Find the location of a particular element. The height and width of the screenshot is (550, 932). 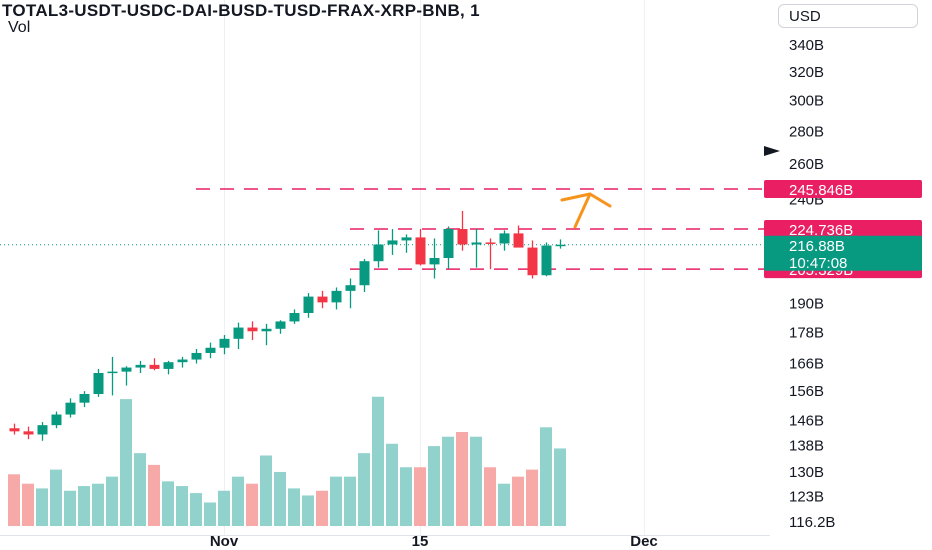

level-tag: 245.846B is located at coordinates (843, 189).